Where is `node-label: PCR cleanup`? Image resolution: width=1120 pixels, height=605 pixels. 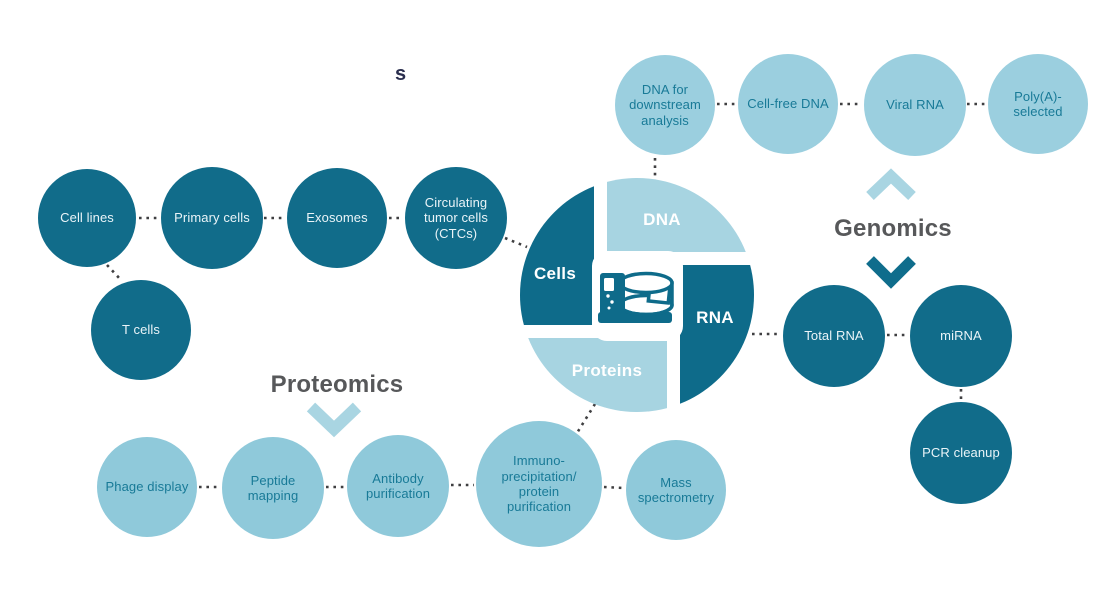 node-label: PCR cleanup is located at coordinates (961, 453).